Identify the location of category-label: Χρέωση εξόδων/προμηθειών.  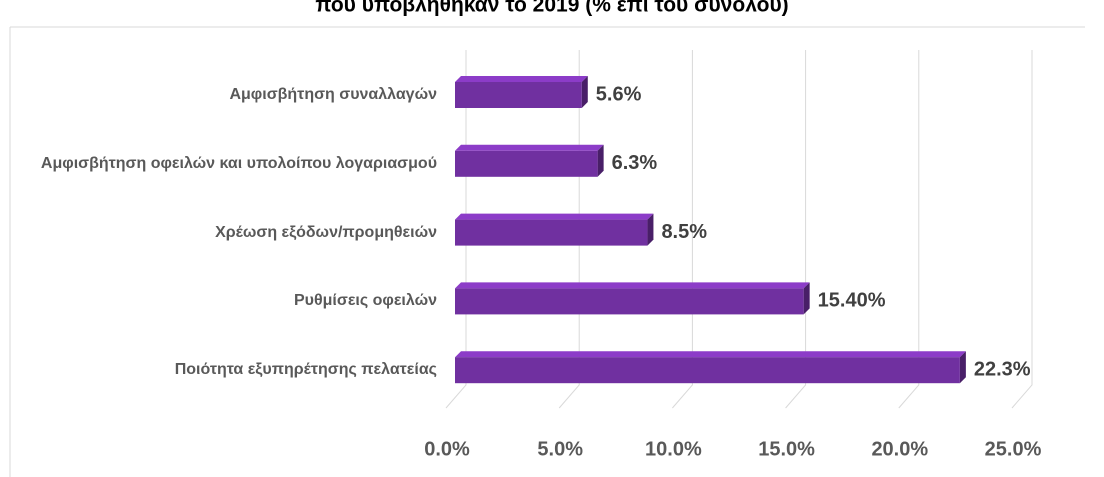
(326, 232).